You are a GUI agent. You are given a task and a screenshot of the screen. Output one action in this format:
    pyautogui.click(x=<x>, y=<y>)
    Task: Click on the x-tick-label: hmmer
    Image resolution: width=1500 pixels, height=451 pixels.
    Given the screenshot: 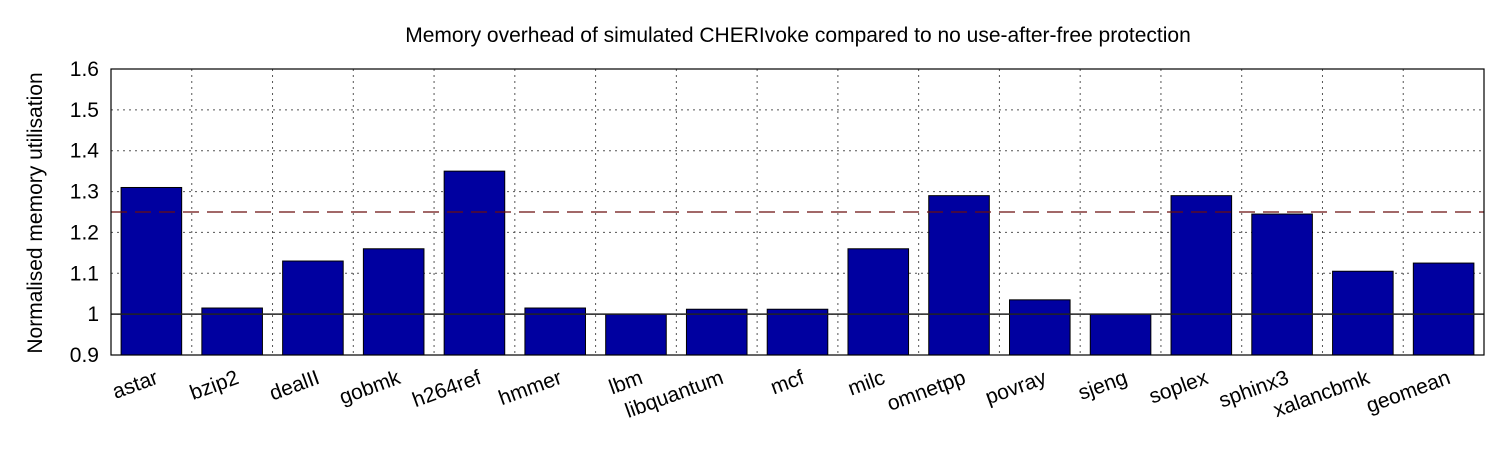 What is the action you would take?
    pyautogui.click(x=530, y=388)
    